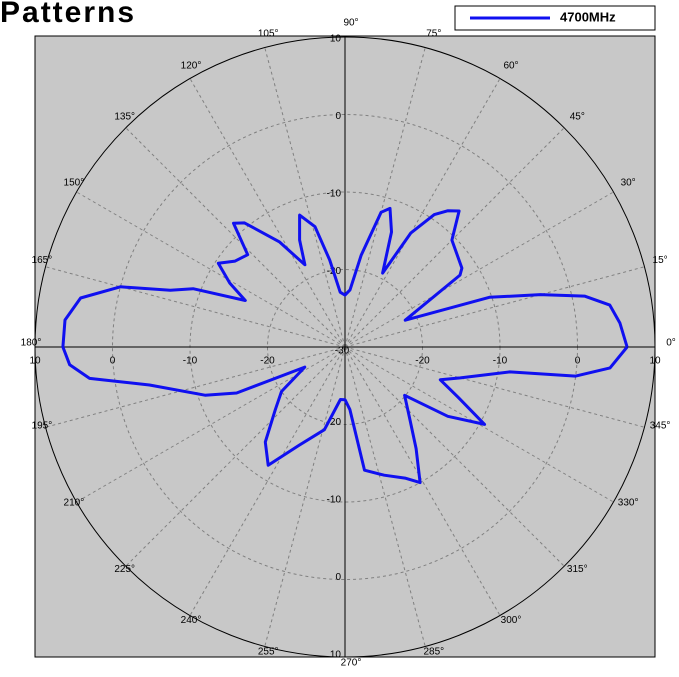  What do you see at coordinates (42, 425) in the screenshot?
I see `angle-label: 195°` at bounding box center [42, 425].